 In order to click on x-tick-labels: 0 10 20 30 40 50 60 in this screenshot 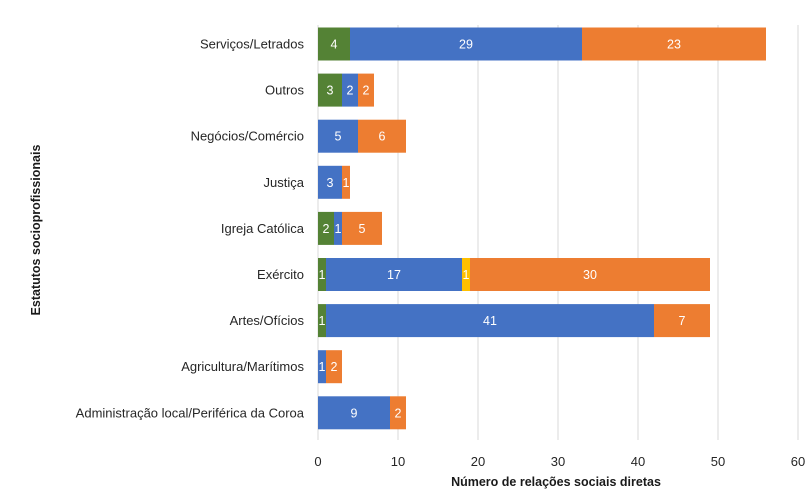, I will do `click(559, 461)`.